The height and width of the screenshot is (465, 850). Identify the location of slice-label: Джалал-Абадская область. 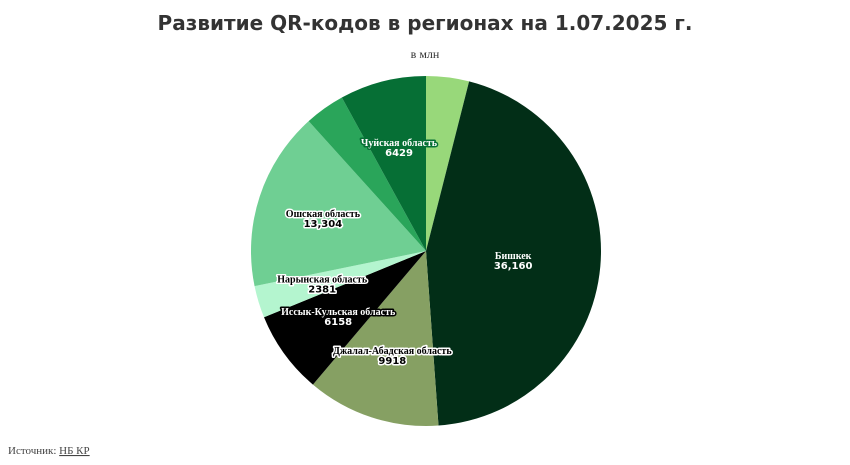
(392, 351).